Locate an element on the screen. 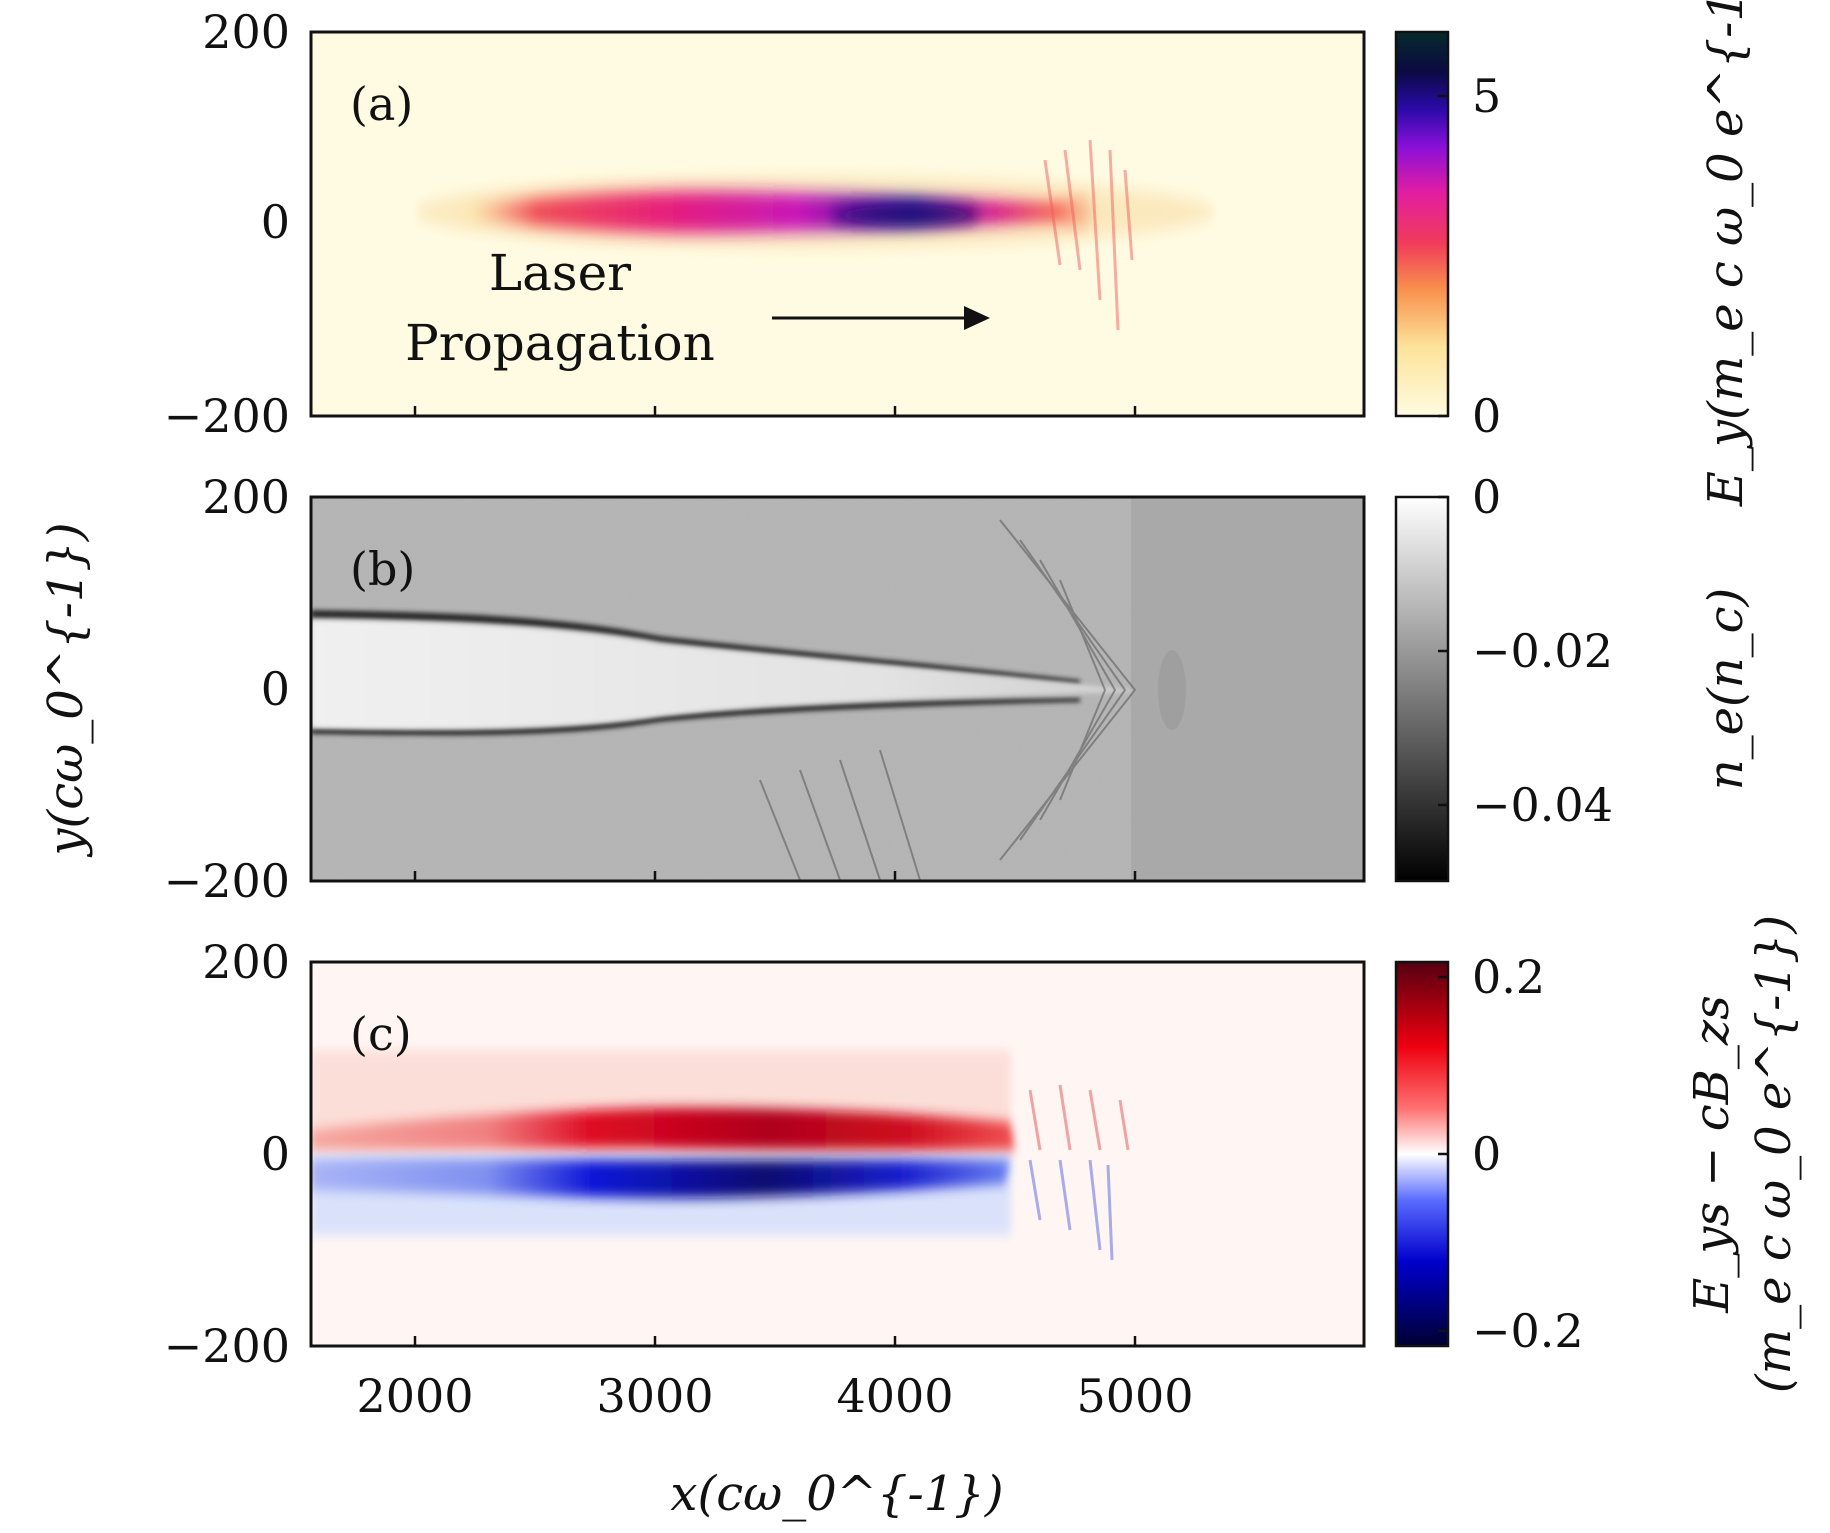 Image resolution: width=1830 pixels, height=1533 pixels. propagation-arrow is located at coordinates (881, 318).